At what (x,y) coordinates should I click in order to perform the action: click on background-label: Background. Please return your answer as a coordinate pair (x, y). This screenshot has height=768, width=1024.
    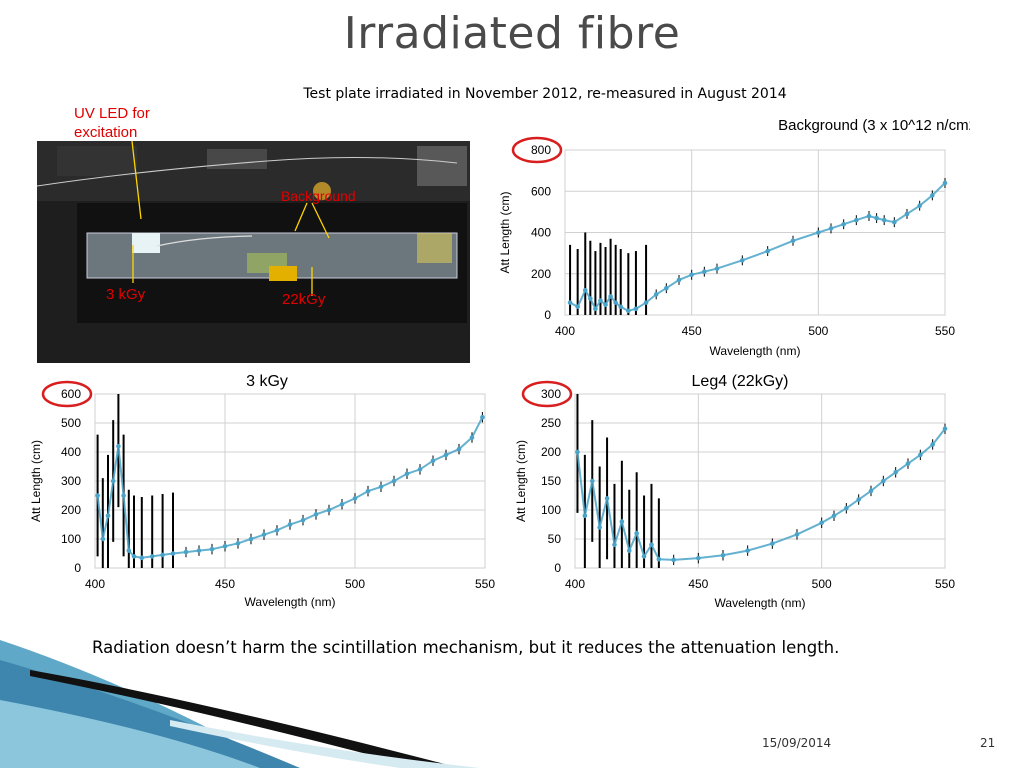
    Looking at the image, I should click on (318, 196).